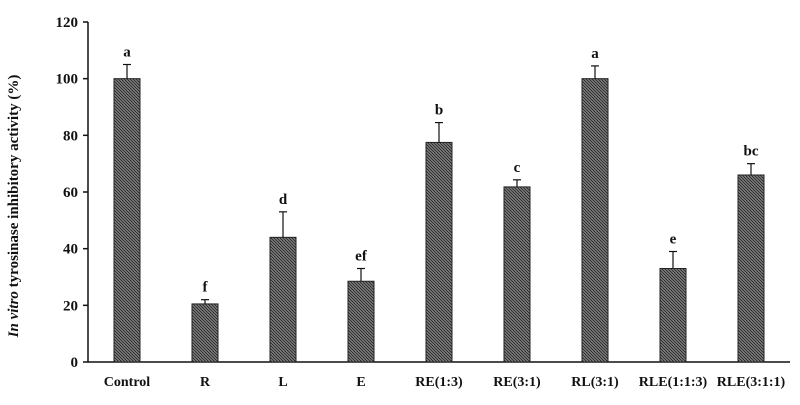 This screenshot has height=405, width=800. Describe the element at coordinates (751, 152) in the screenshot. I see `significance-letter: bc` at that location.